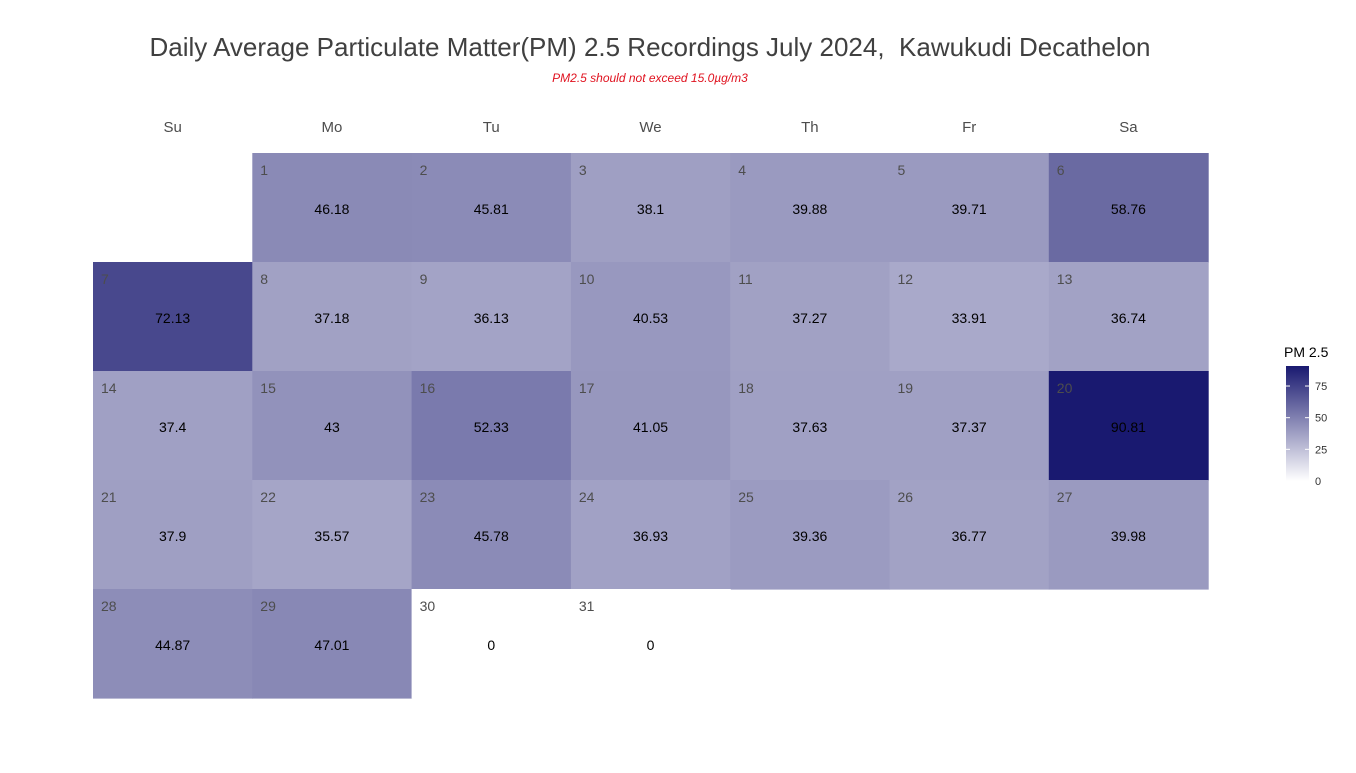 The height and width of the screenshot is (773, 1356). What do you see at coordinates (1321, 387) in the screenshot?
I see `legend-tick-label: 75` at bounding box center [1321, 387].